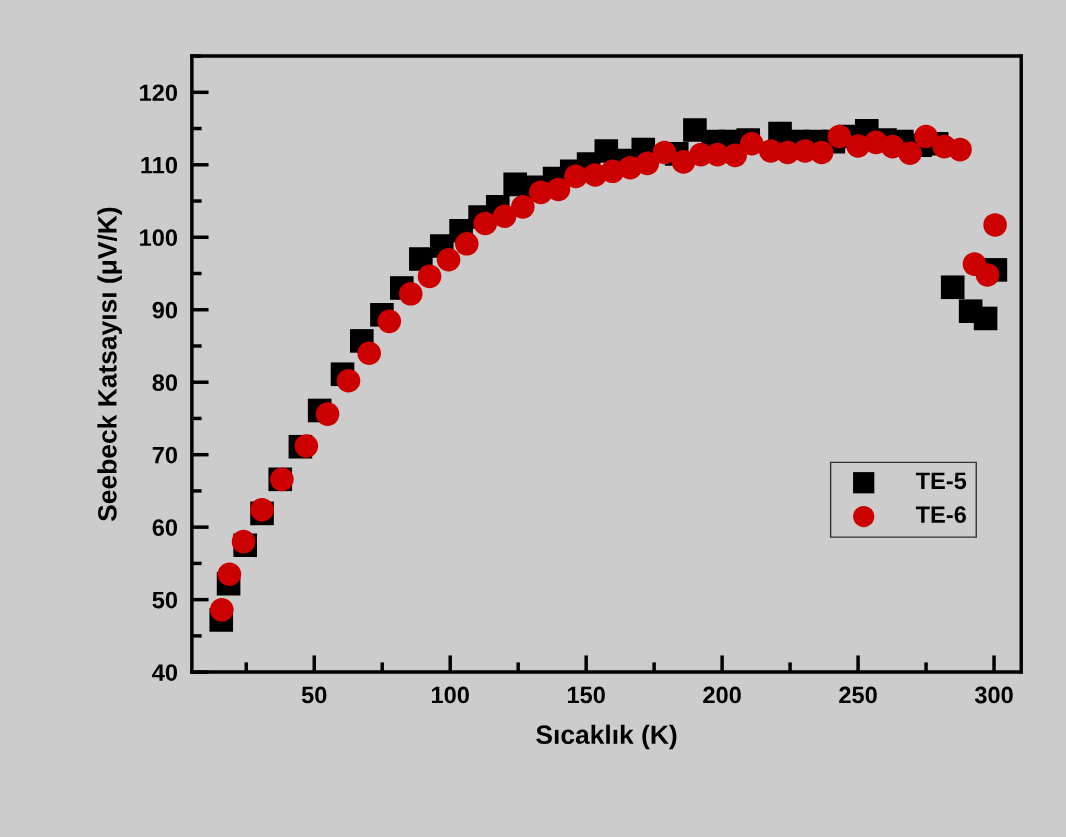  What do you see at coordinates (993, 695) in the screenshot?
I see `x-tick-label: 300` at bounding box center [993, 695].